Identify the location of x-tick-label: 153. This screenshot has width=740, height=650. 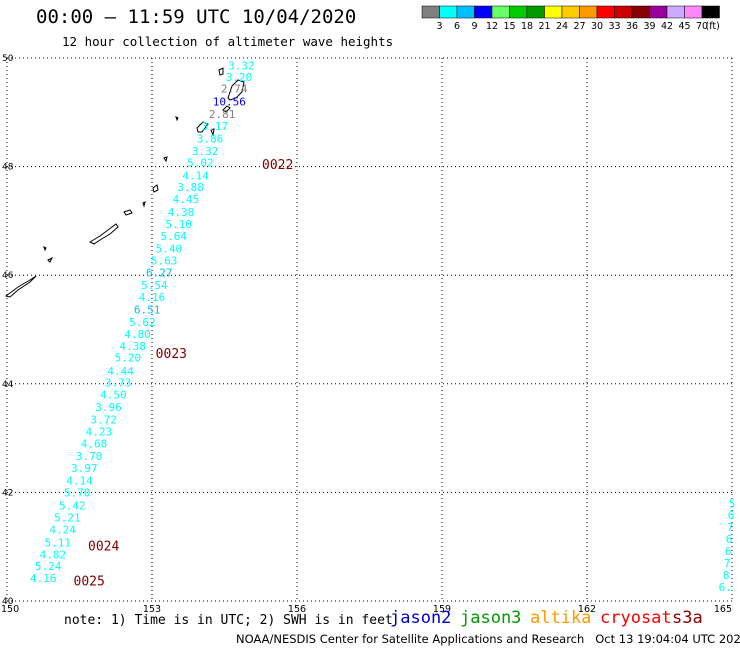
(152, 609).